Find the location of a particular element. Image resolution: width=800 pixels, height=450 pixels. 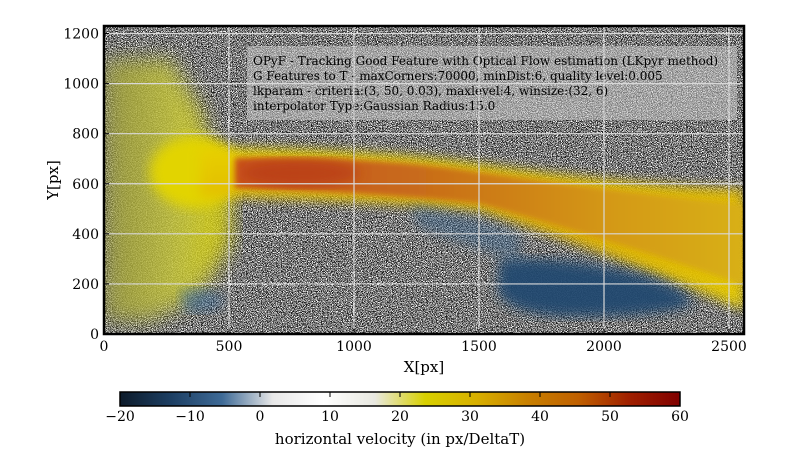

y-tick-label: 200 is located at coordinates (85, 285).